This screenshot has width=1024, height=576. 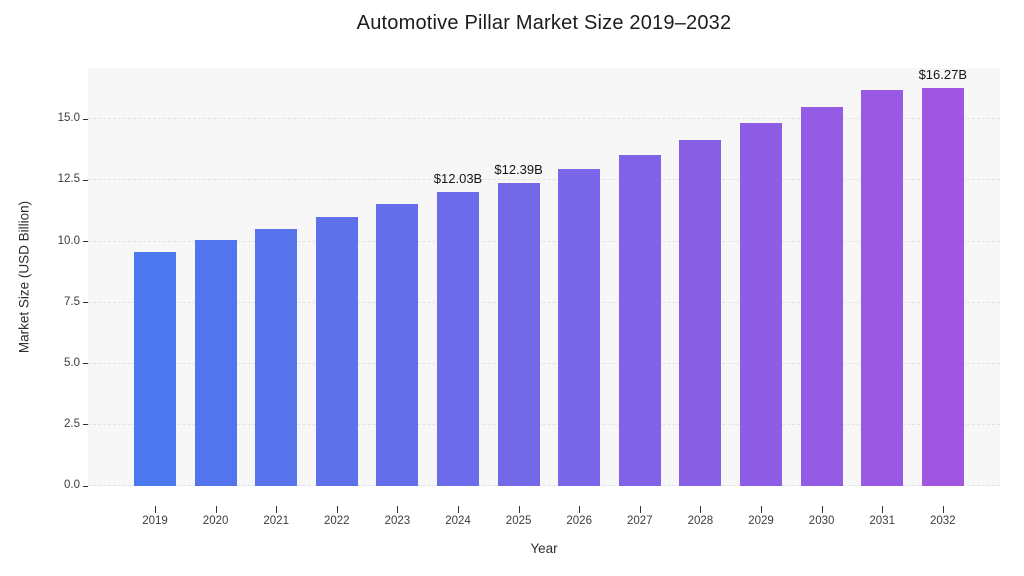 What do you see at coordinates (882, 521) in the screenshot?
I see `x-tick-label: 2031` at bounding box center [882, 521].